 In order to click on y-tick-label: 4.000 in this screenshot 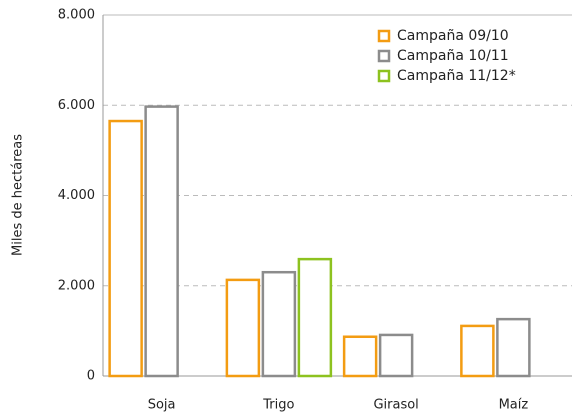, I will do `click(76, 195)`.